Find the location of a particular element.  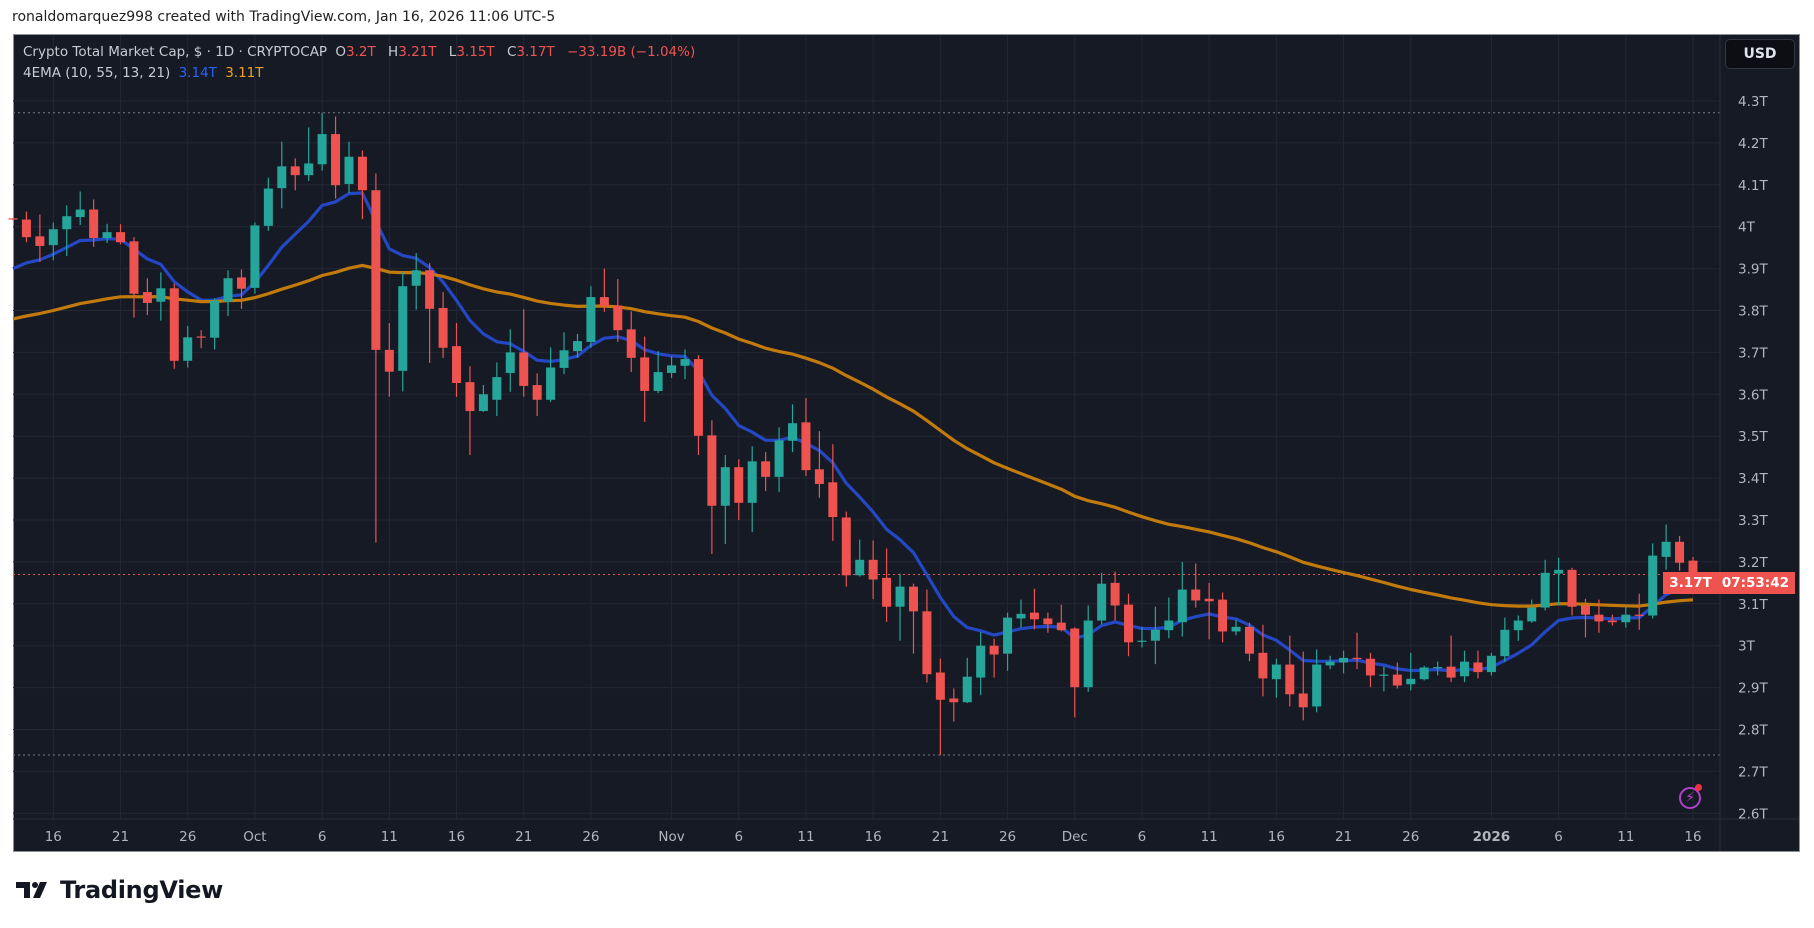

x-tick-label: Dec is located at coordinates (1075, 837).